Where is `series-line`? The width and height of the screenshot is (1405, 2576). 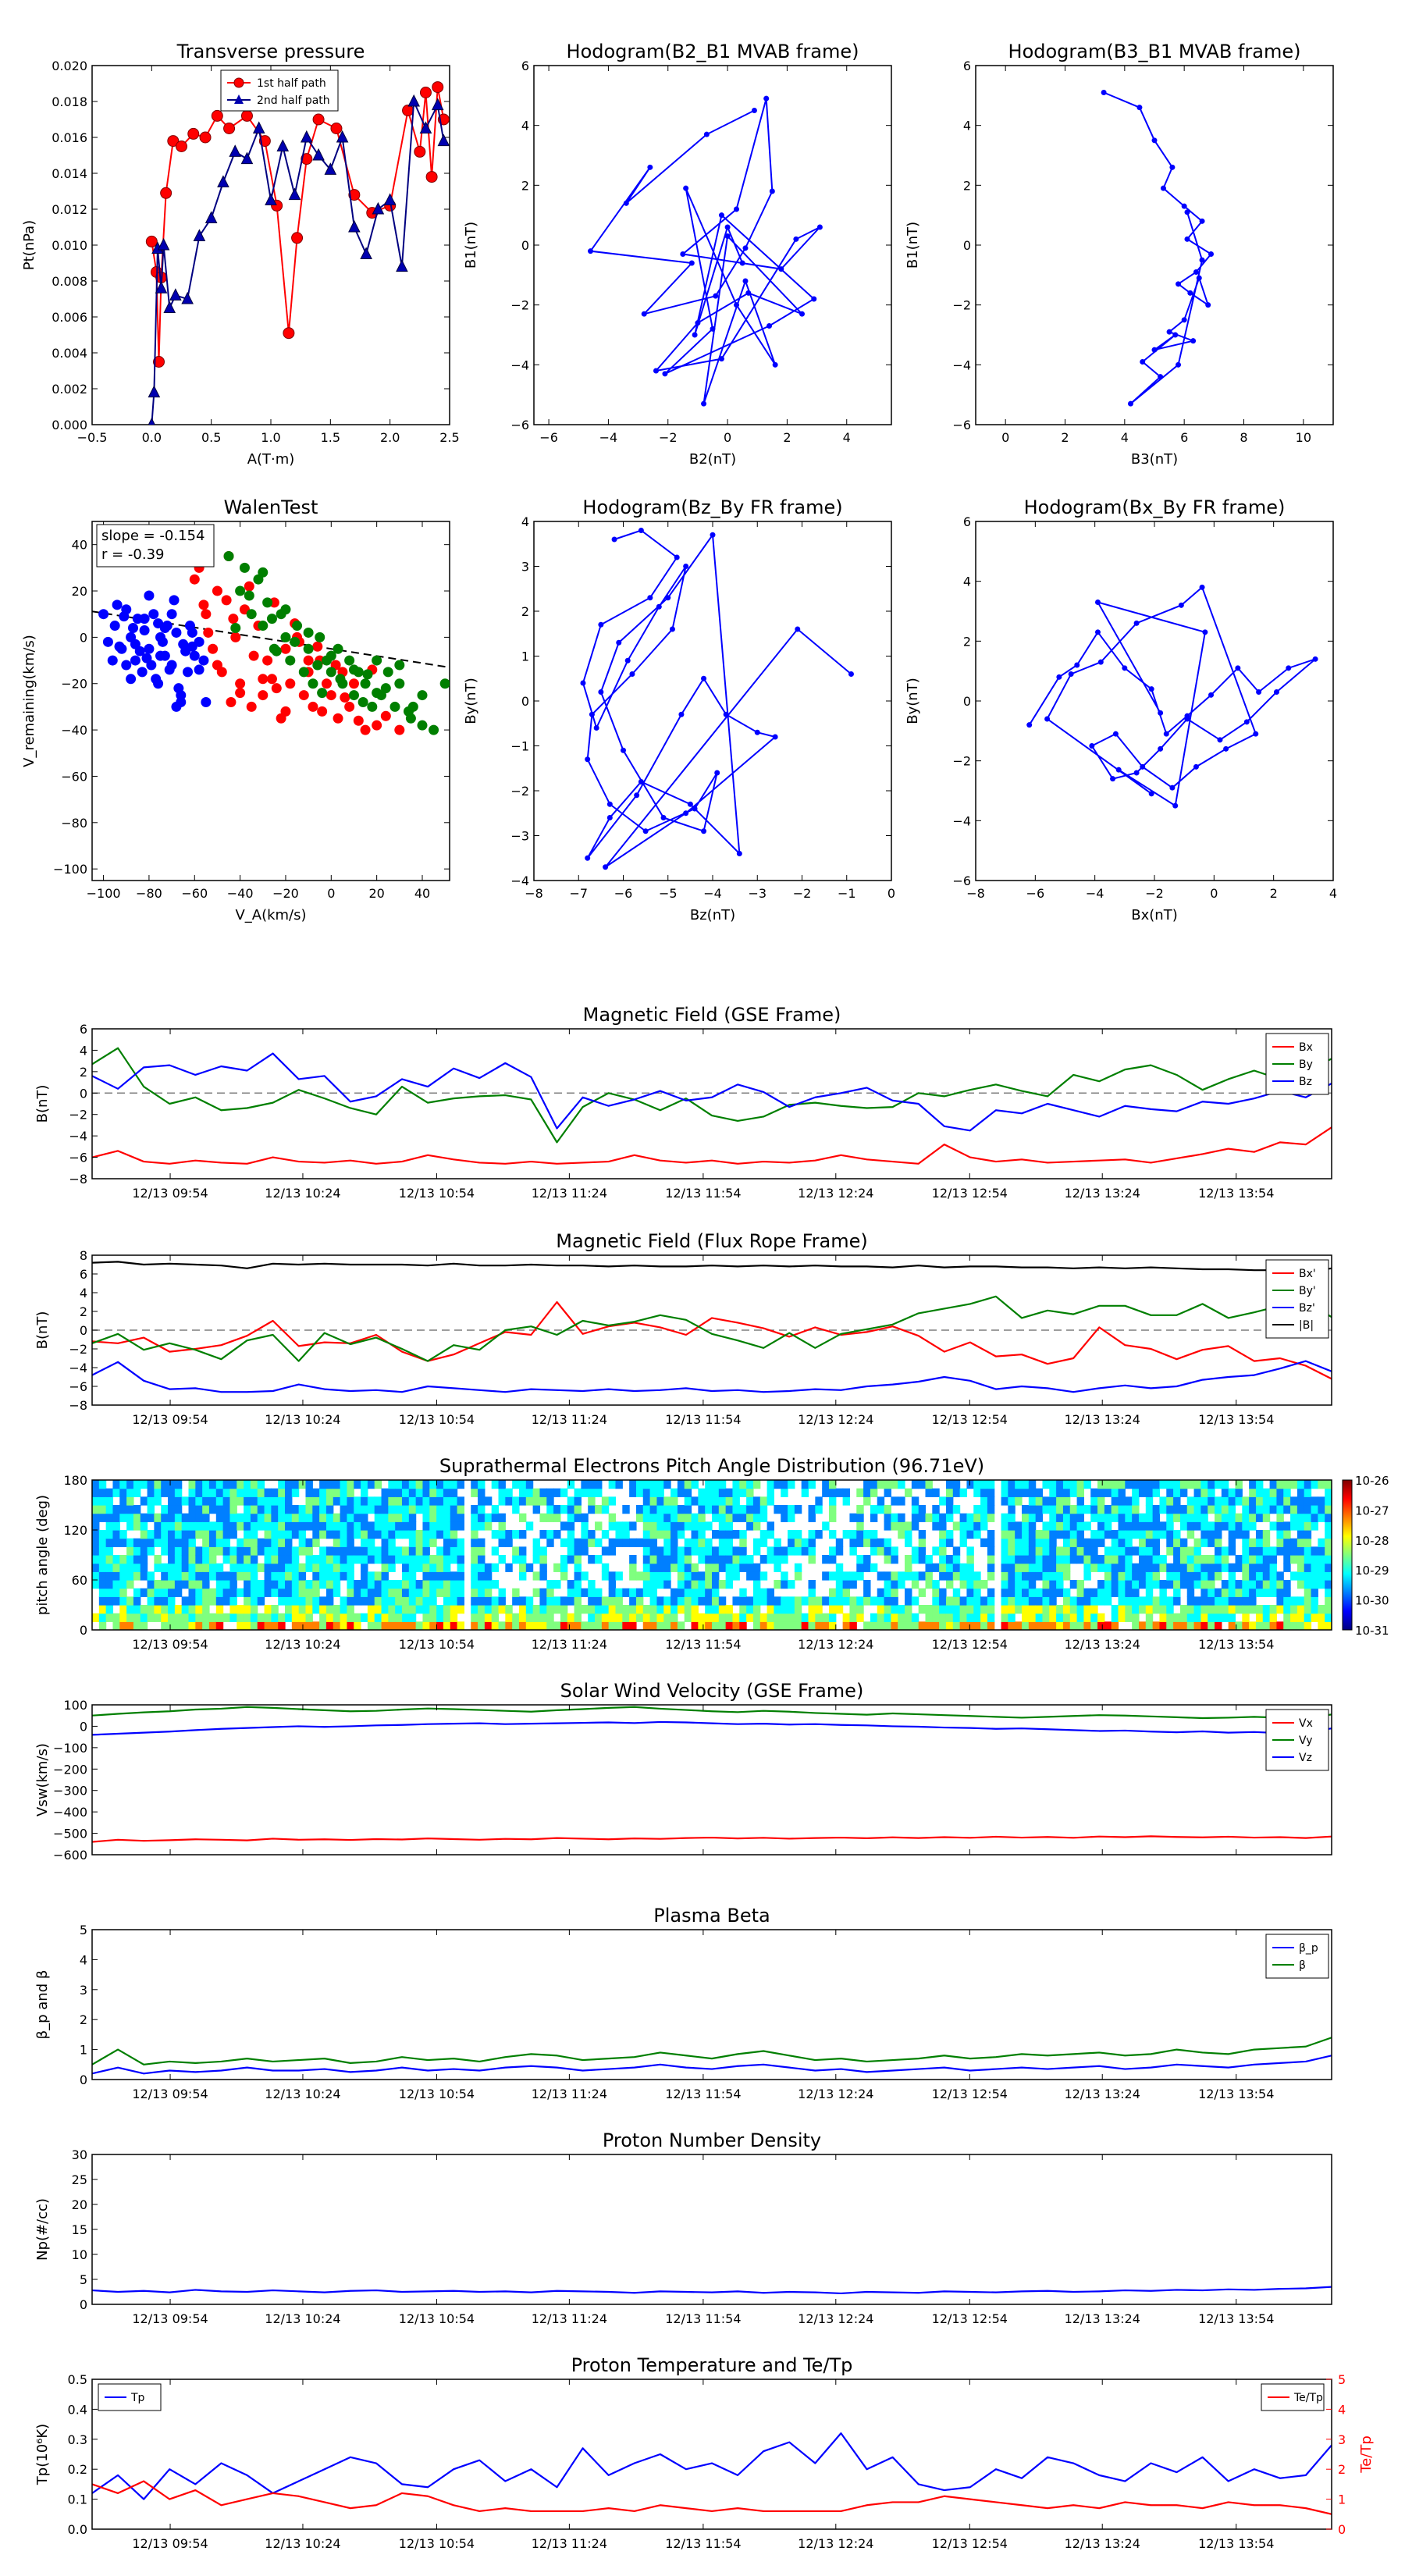 series-line is located at coordinates (717, 698).